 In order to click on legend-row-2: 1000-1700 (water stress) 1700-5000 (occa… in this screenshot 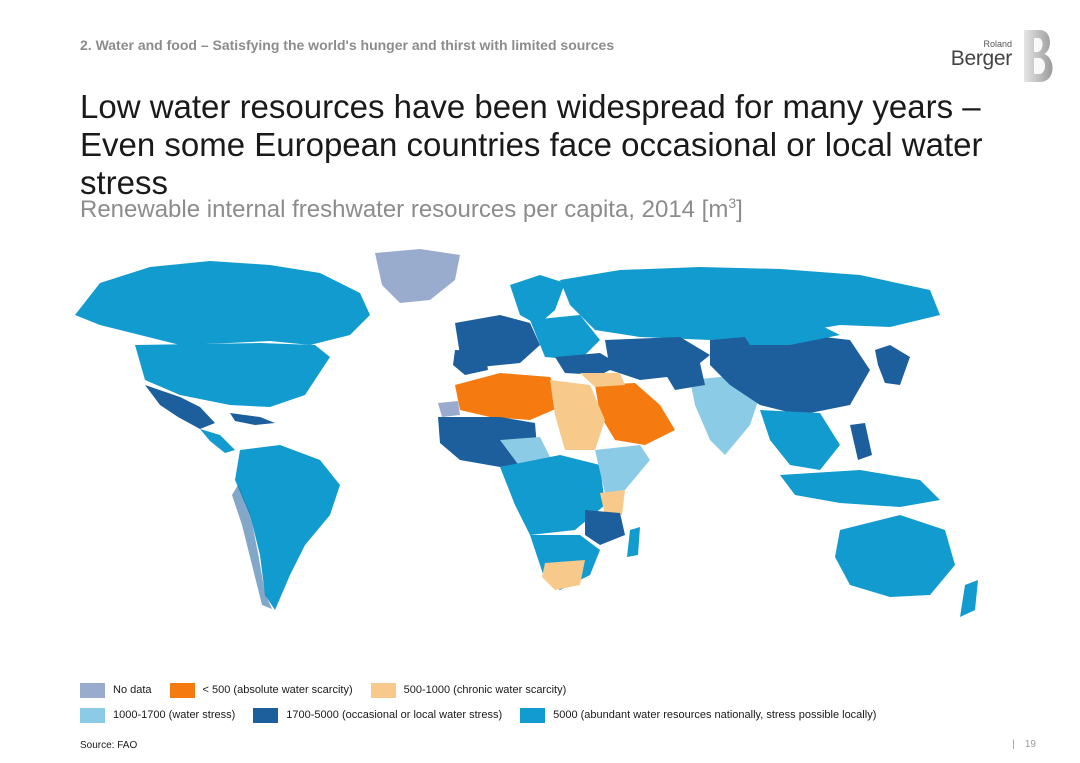, I will do `click(487, 715)`.